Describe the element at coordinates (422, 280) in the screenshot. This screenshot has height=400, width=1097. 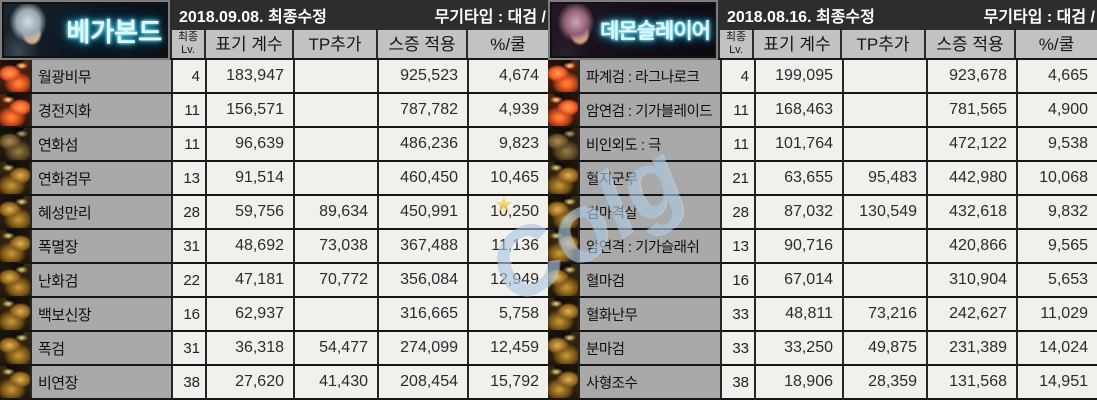
I see `swell-value: 356,084` at that location.